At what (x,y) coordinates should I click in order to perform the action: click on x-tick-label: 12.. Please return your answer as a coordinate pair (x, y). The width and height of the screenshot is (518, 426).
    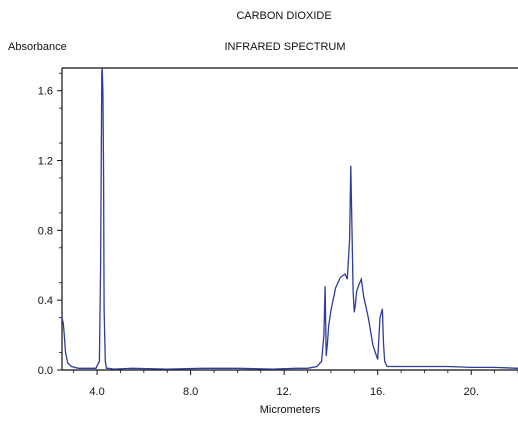
    Looking at the image, I should click on (284, 392).